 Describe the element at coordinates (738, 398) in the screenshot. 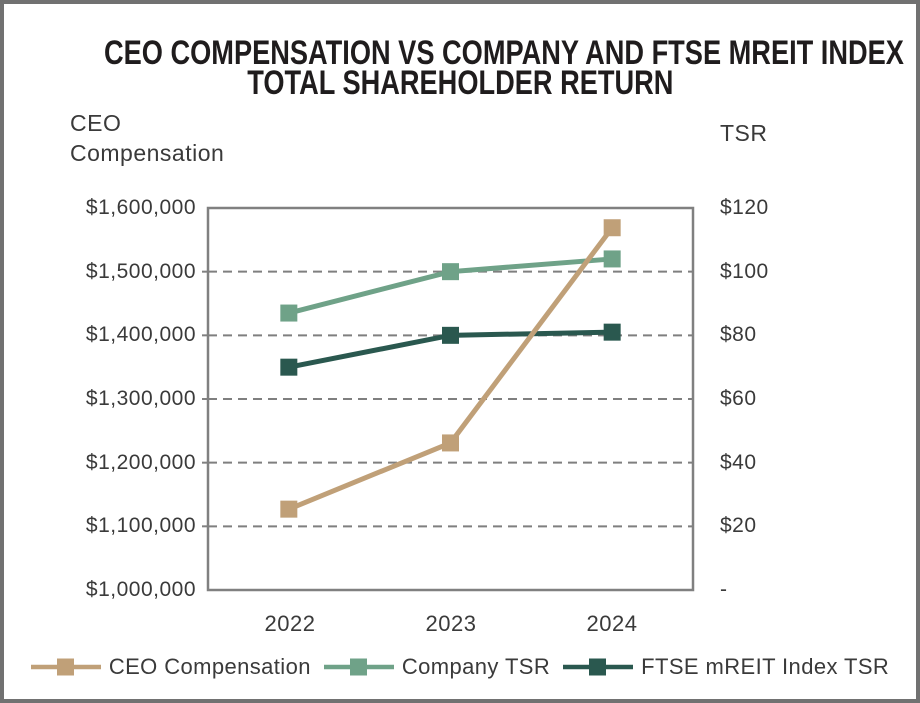

I see `right-tick-label: $60` at that location.